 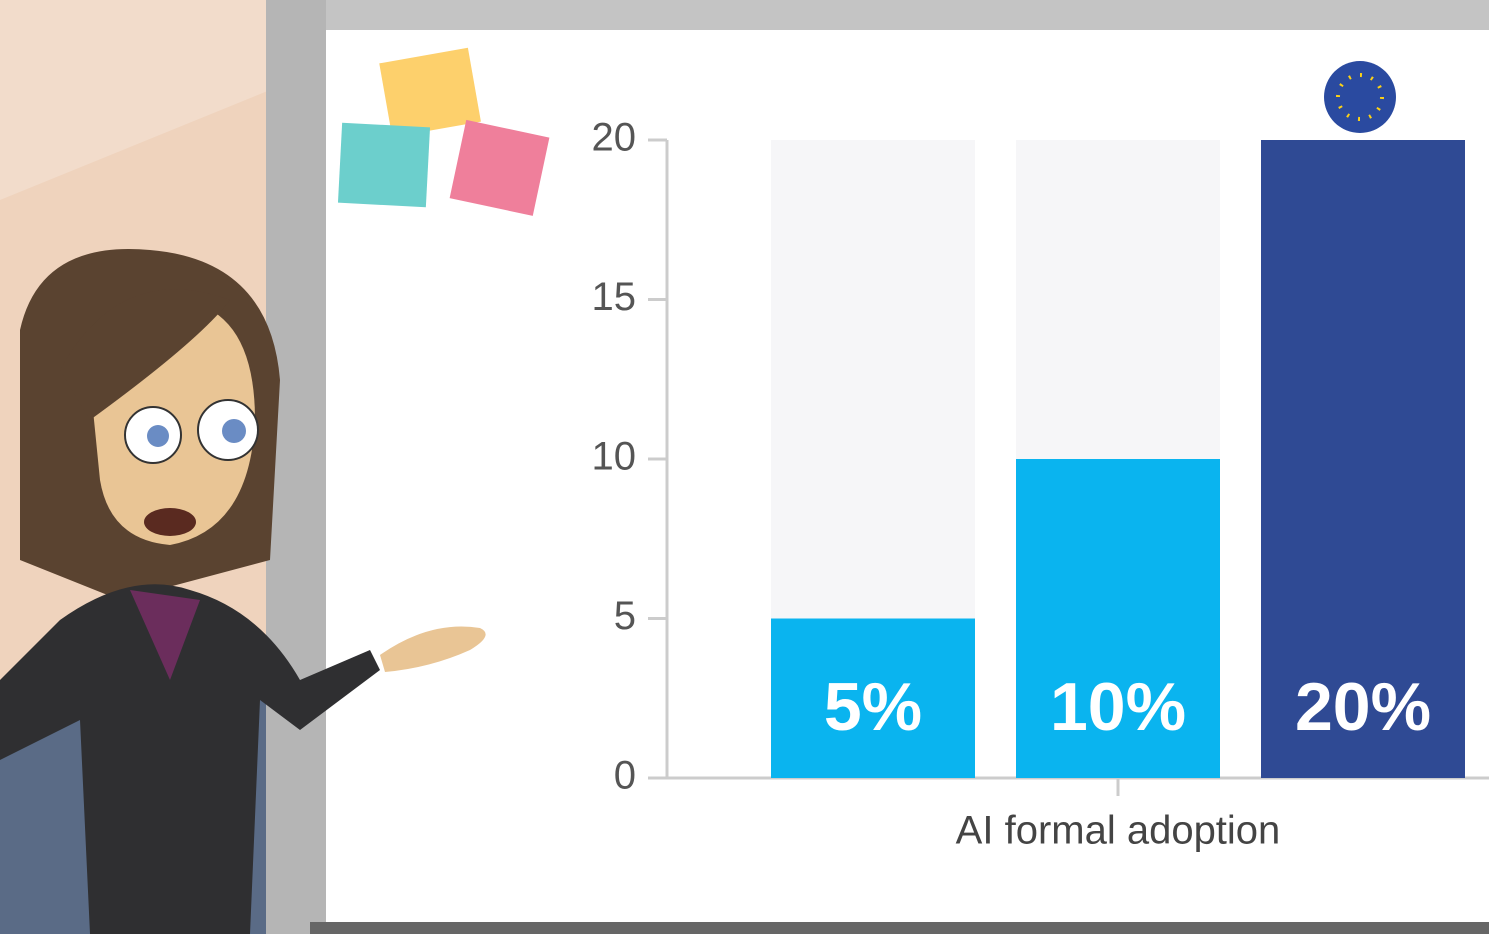 I want to click on suit, so click(x=190, y=759).